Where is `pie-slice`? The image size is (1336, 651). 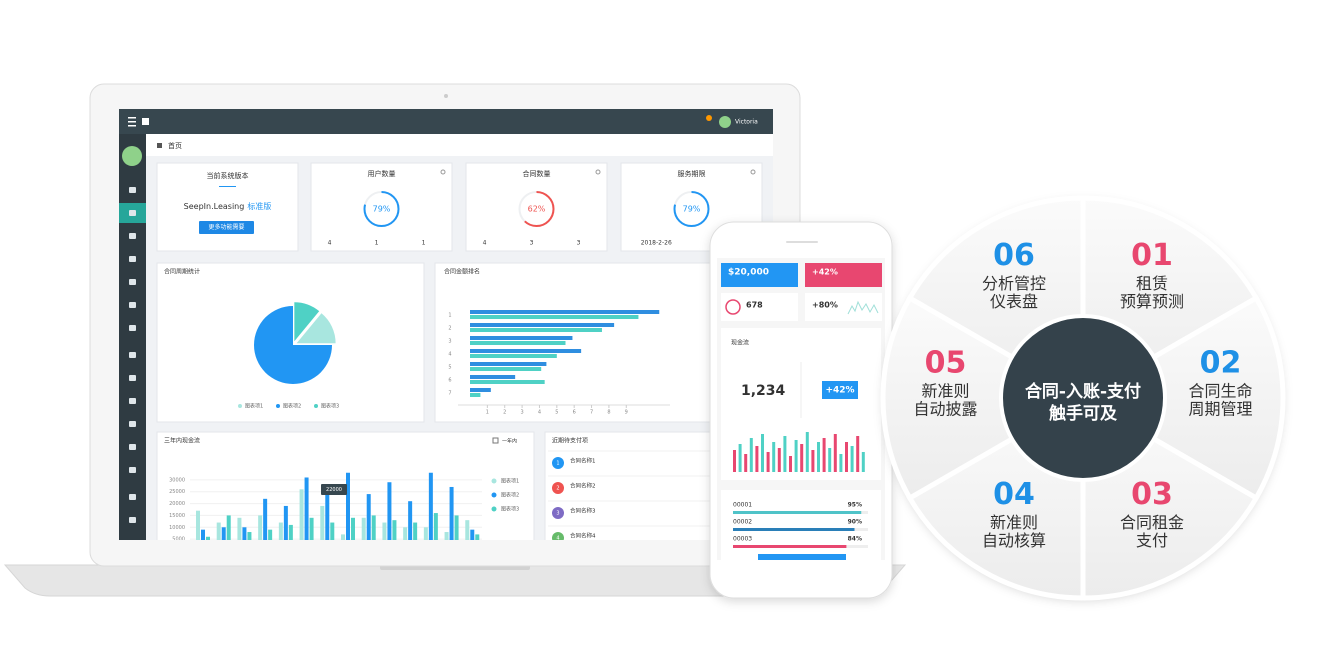 pie-slice is located at coordinates (307, 322).